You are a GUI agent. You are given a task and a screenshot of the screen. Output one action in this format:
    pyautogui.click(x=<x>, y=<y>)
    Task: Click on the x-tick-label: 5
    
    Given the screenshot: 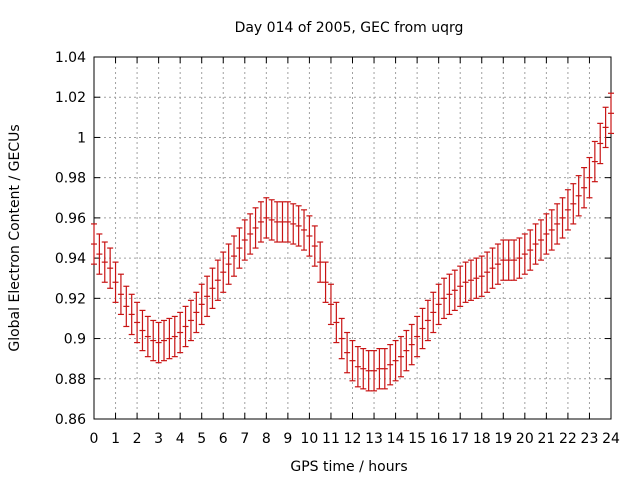 What is the action you would take?
    pyautogui.click(x=201, y=439)
    